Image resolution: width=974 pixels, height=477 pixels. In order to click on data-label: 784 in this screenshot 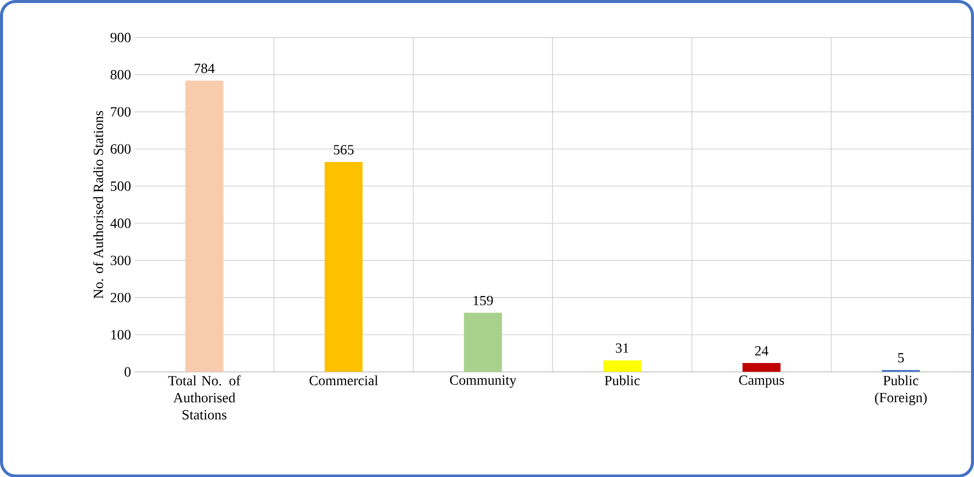, I will do `click(204, 68)`.